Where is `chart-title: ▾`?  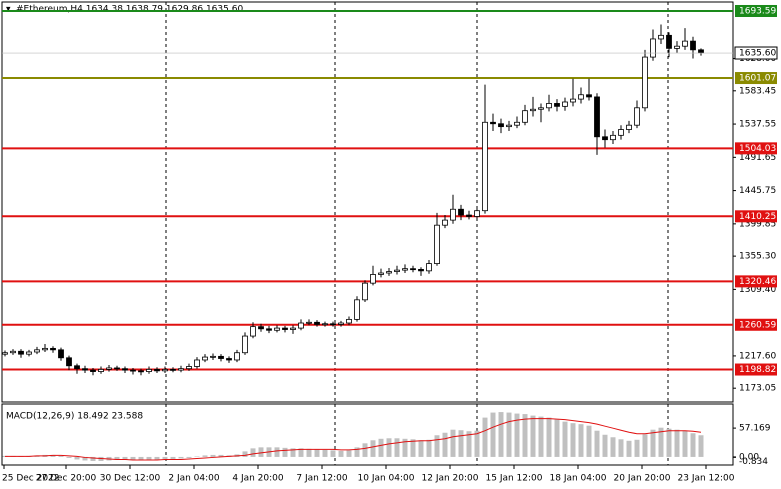 chart-title: ▾ is located at coordinates (8, 10).